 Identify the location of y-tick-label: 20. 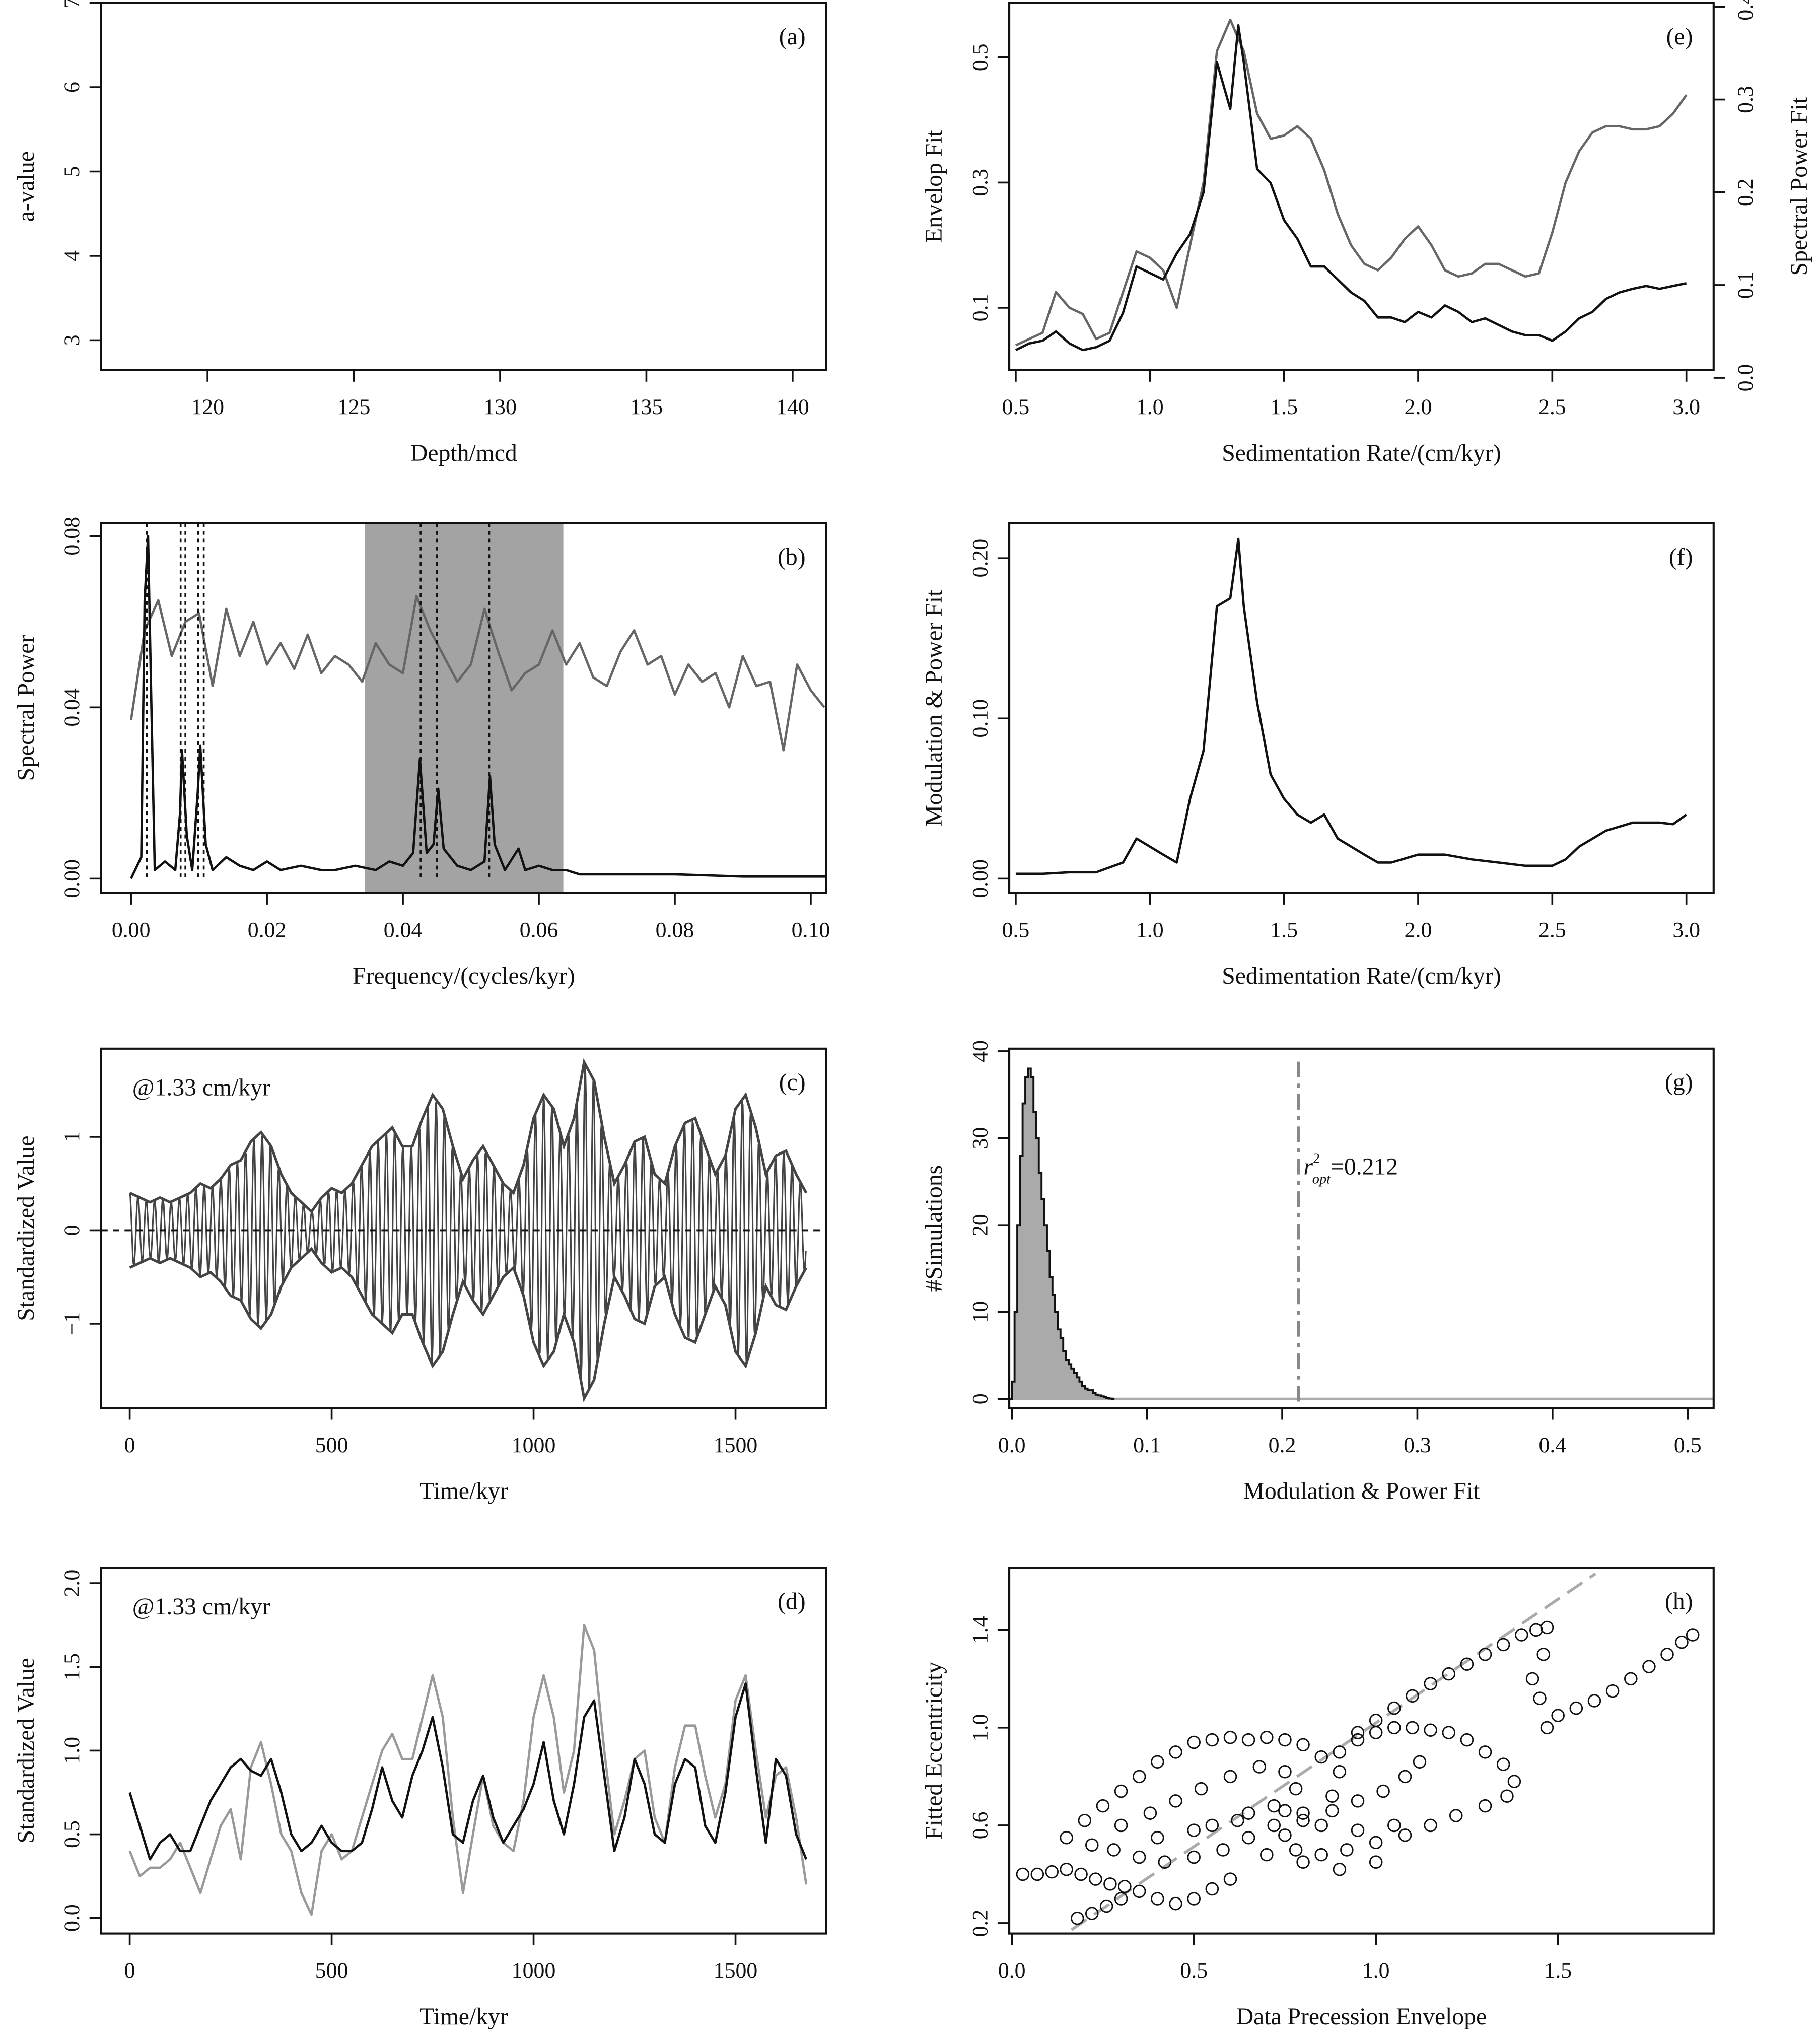
(980, 1225).